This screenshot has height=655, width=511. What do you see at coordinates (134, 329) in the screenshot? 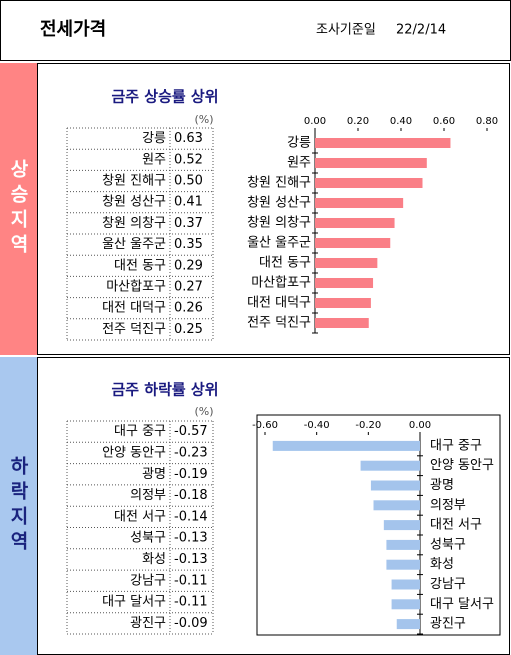
I see `table-name: 전주 덕진구` at bounding box center [134, 329].